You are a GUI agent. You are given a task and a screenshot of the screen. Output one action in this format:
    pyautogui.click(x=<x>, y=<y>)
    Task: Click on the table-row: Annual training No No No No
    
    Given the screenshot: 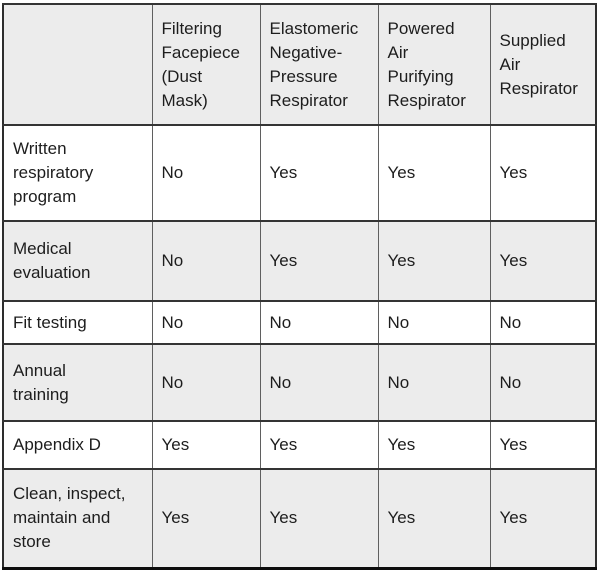 What is the action you would take?
    pyautogui.click(x=299, y=382)
    